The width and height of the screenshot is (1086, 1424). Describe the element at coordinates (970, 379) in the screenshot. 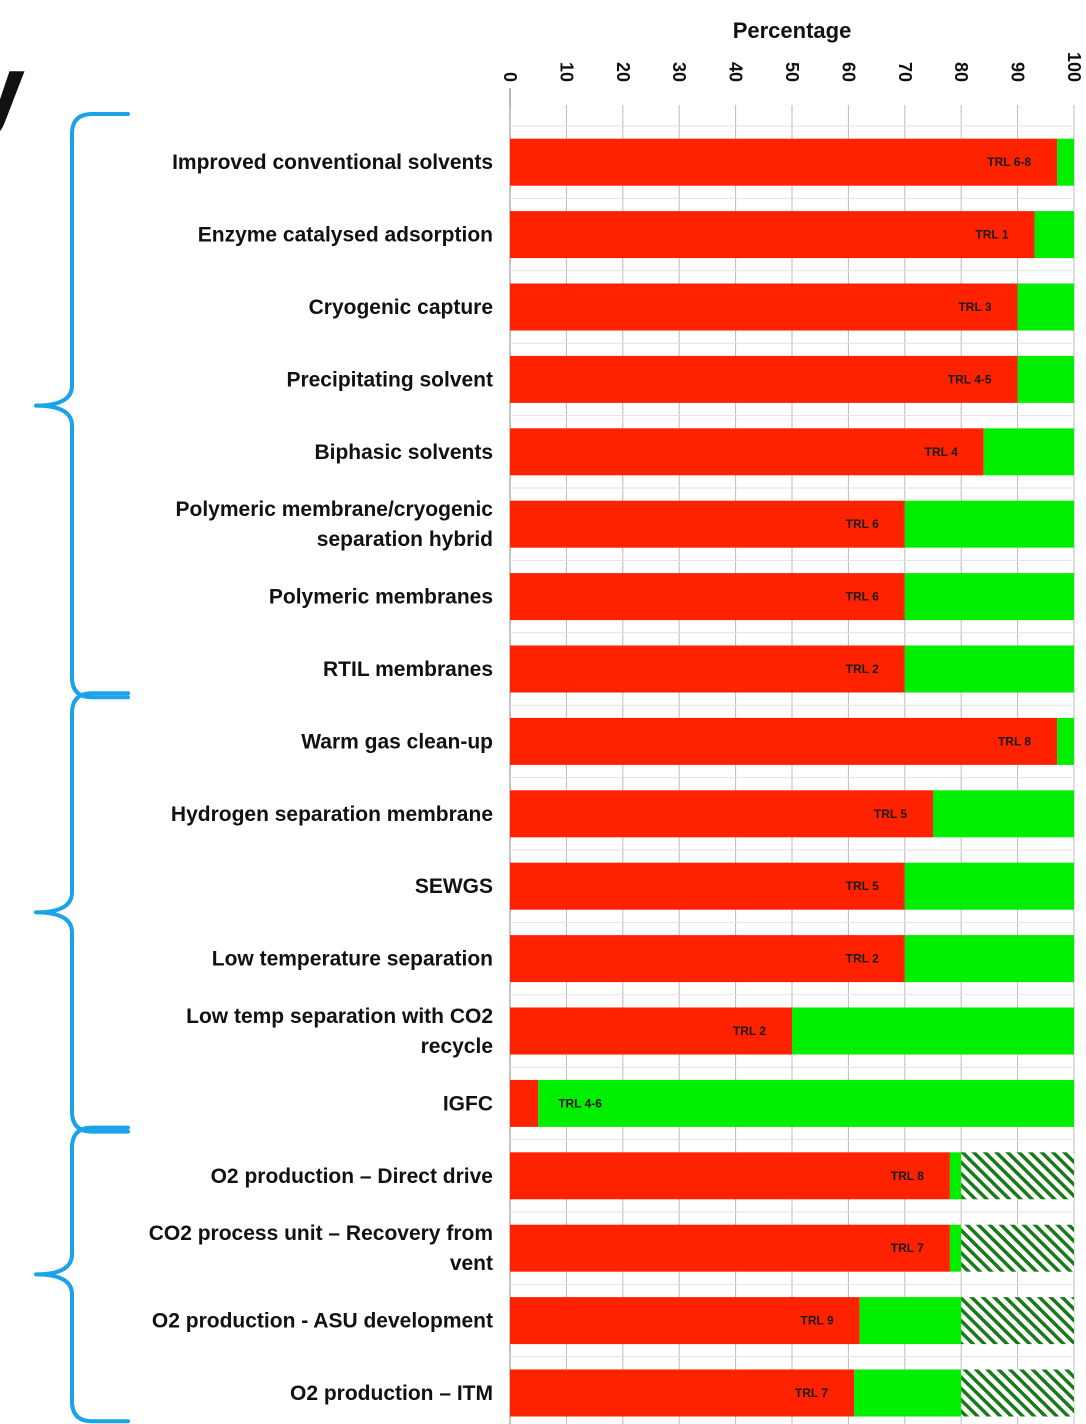

I see `trl-label: TRL 4-5` at that location.